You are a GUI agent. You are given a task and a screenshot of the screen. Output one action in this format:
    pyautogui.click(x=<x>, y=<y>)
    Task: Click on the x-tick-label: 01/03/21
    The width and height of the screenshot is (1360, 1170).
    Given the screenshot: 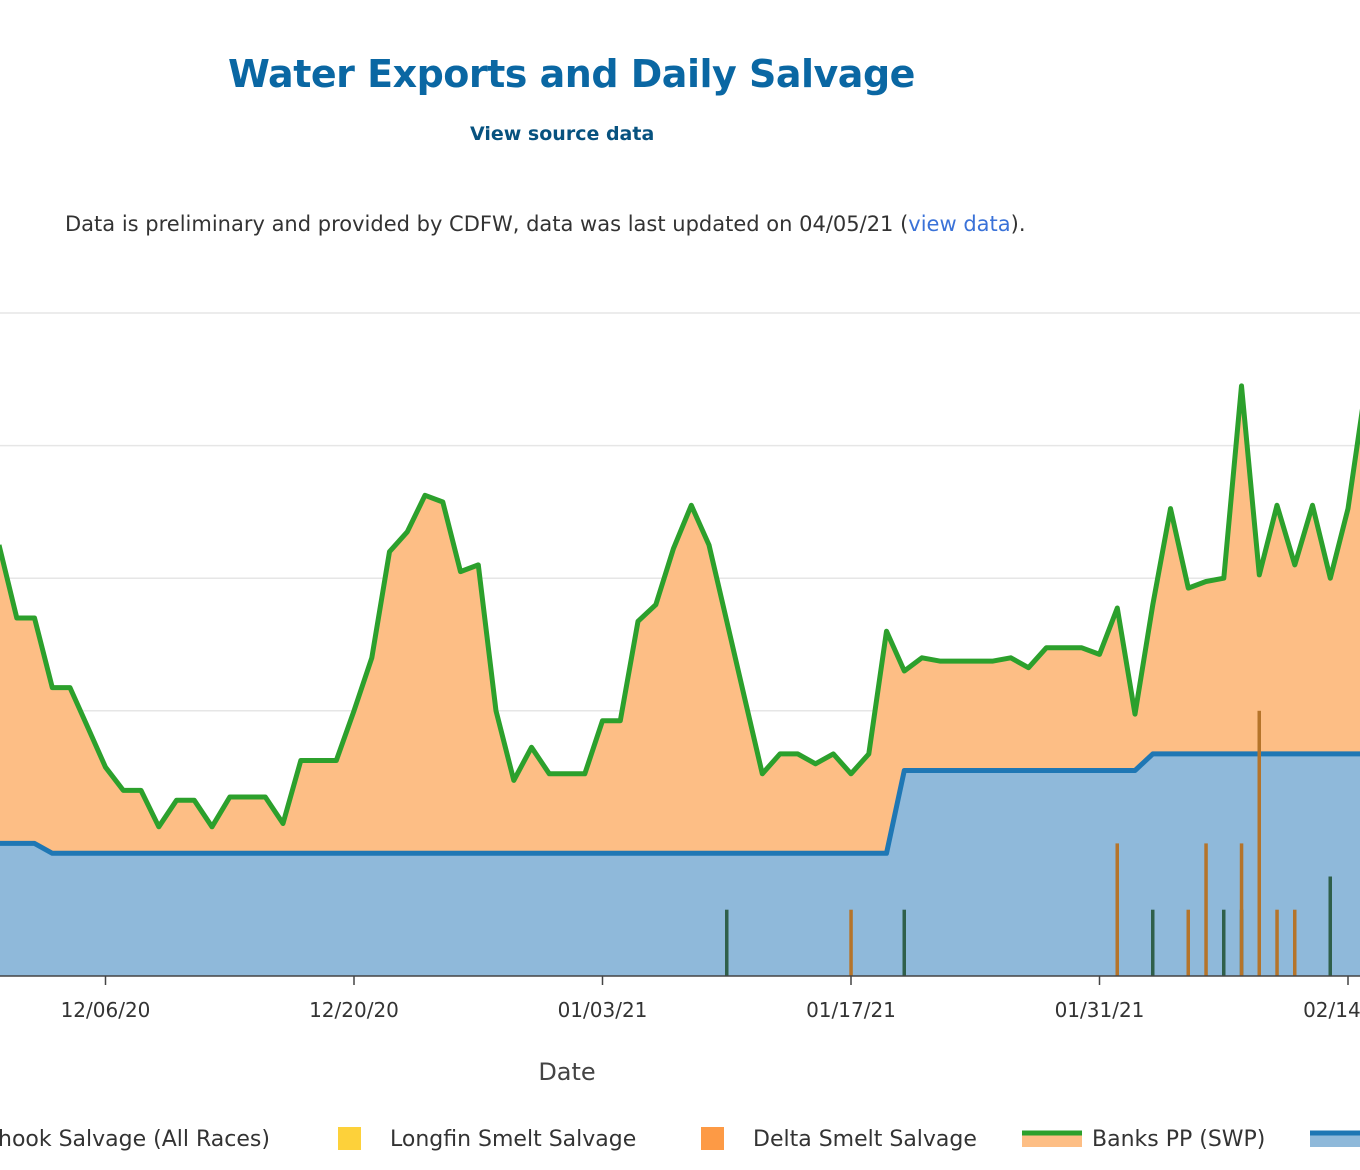 What is the action you would take?
    pyautogui.click(x=603, y=1010)
    